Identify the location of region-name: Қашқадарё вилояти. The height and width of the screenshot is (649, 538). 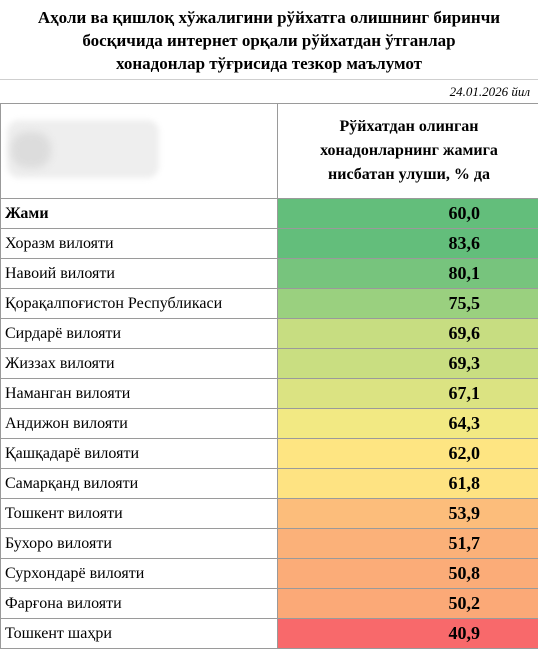
(139, 454).